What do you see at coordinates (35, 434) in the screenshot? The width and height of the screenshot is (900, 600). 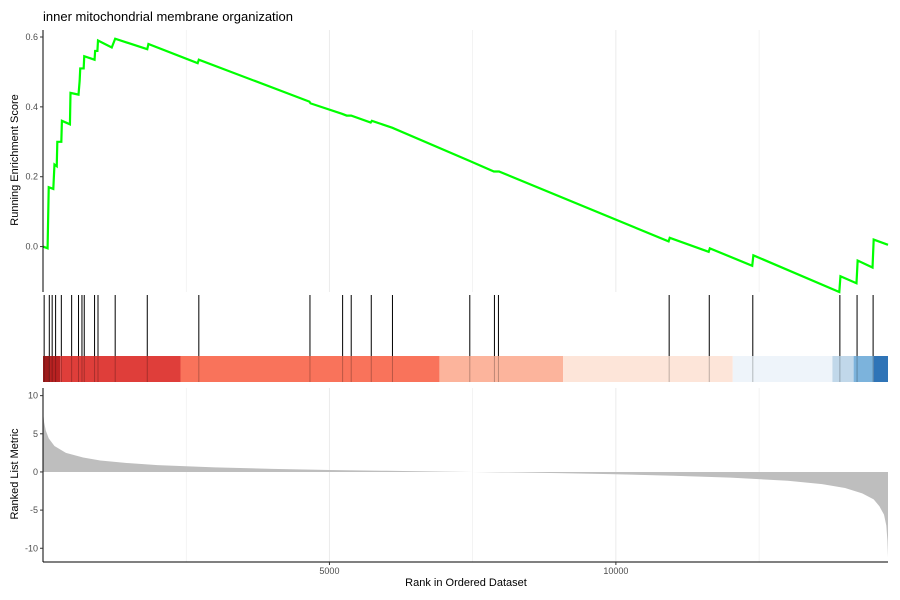 I see `ranked-metric-y-tick-label: 5` at bounding box center [35, 434].